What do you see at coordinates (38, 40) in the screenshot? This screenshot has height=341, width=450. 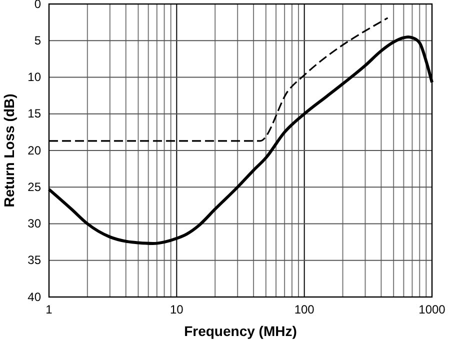 I see `y-tick-label: 5` at bounding box center [38, 40].